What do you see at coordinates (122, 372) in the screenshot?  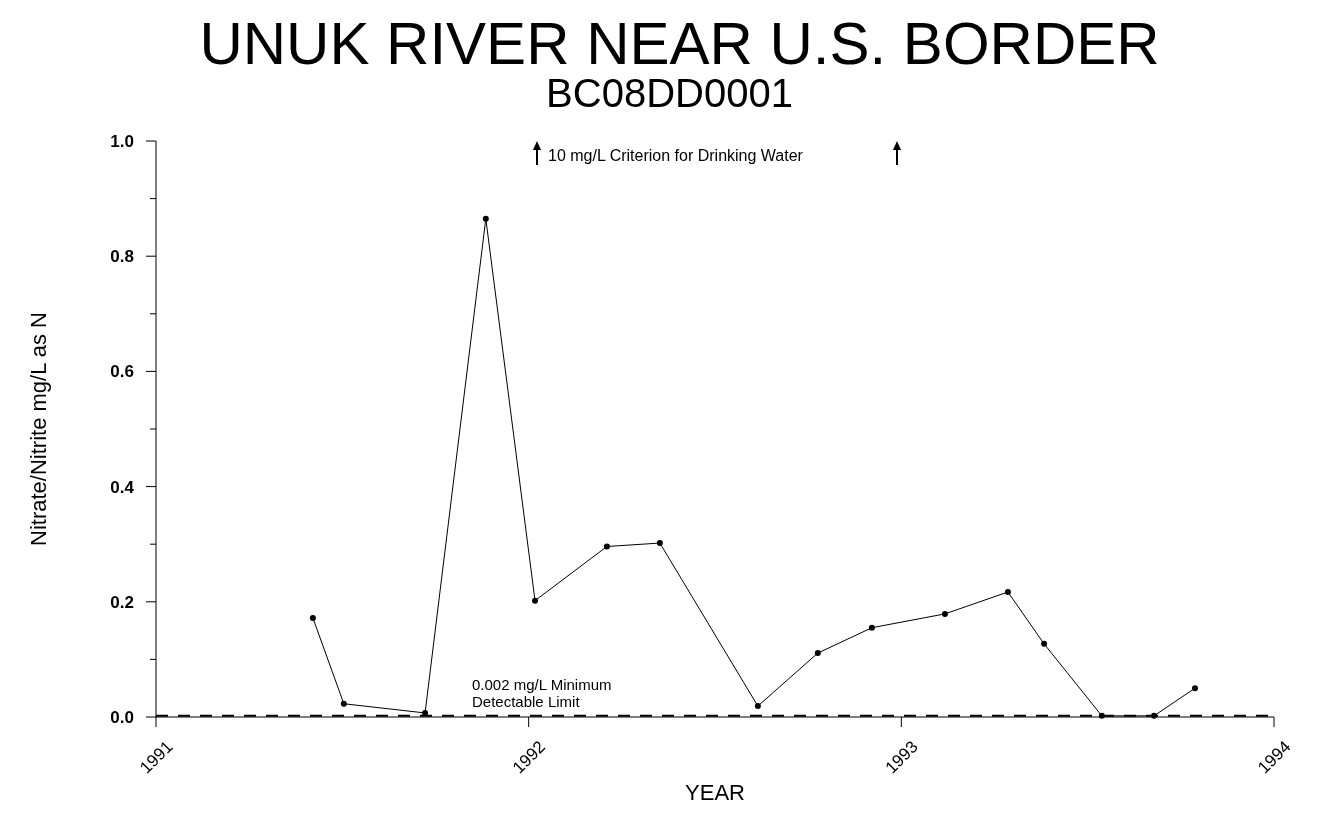 I see `y-tick-label: 0.6` at bounding box center [122, 372].